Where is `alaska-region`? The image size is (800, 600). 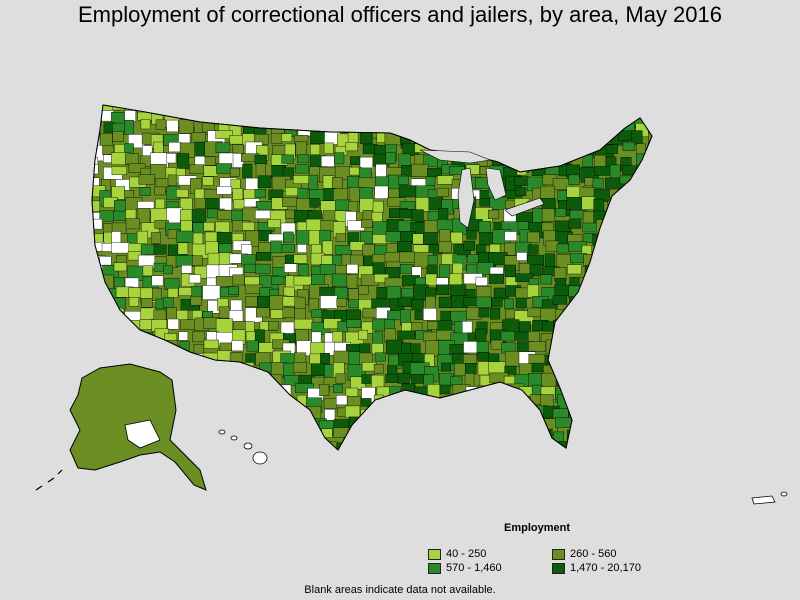 alaska-region is located at coordinates (121, 427).